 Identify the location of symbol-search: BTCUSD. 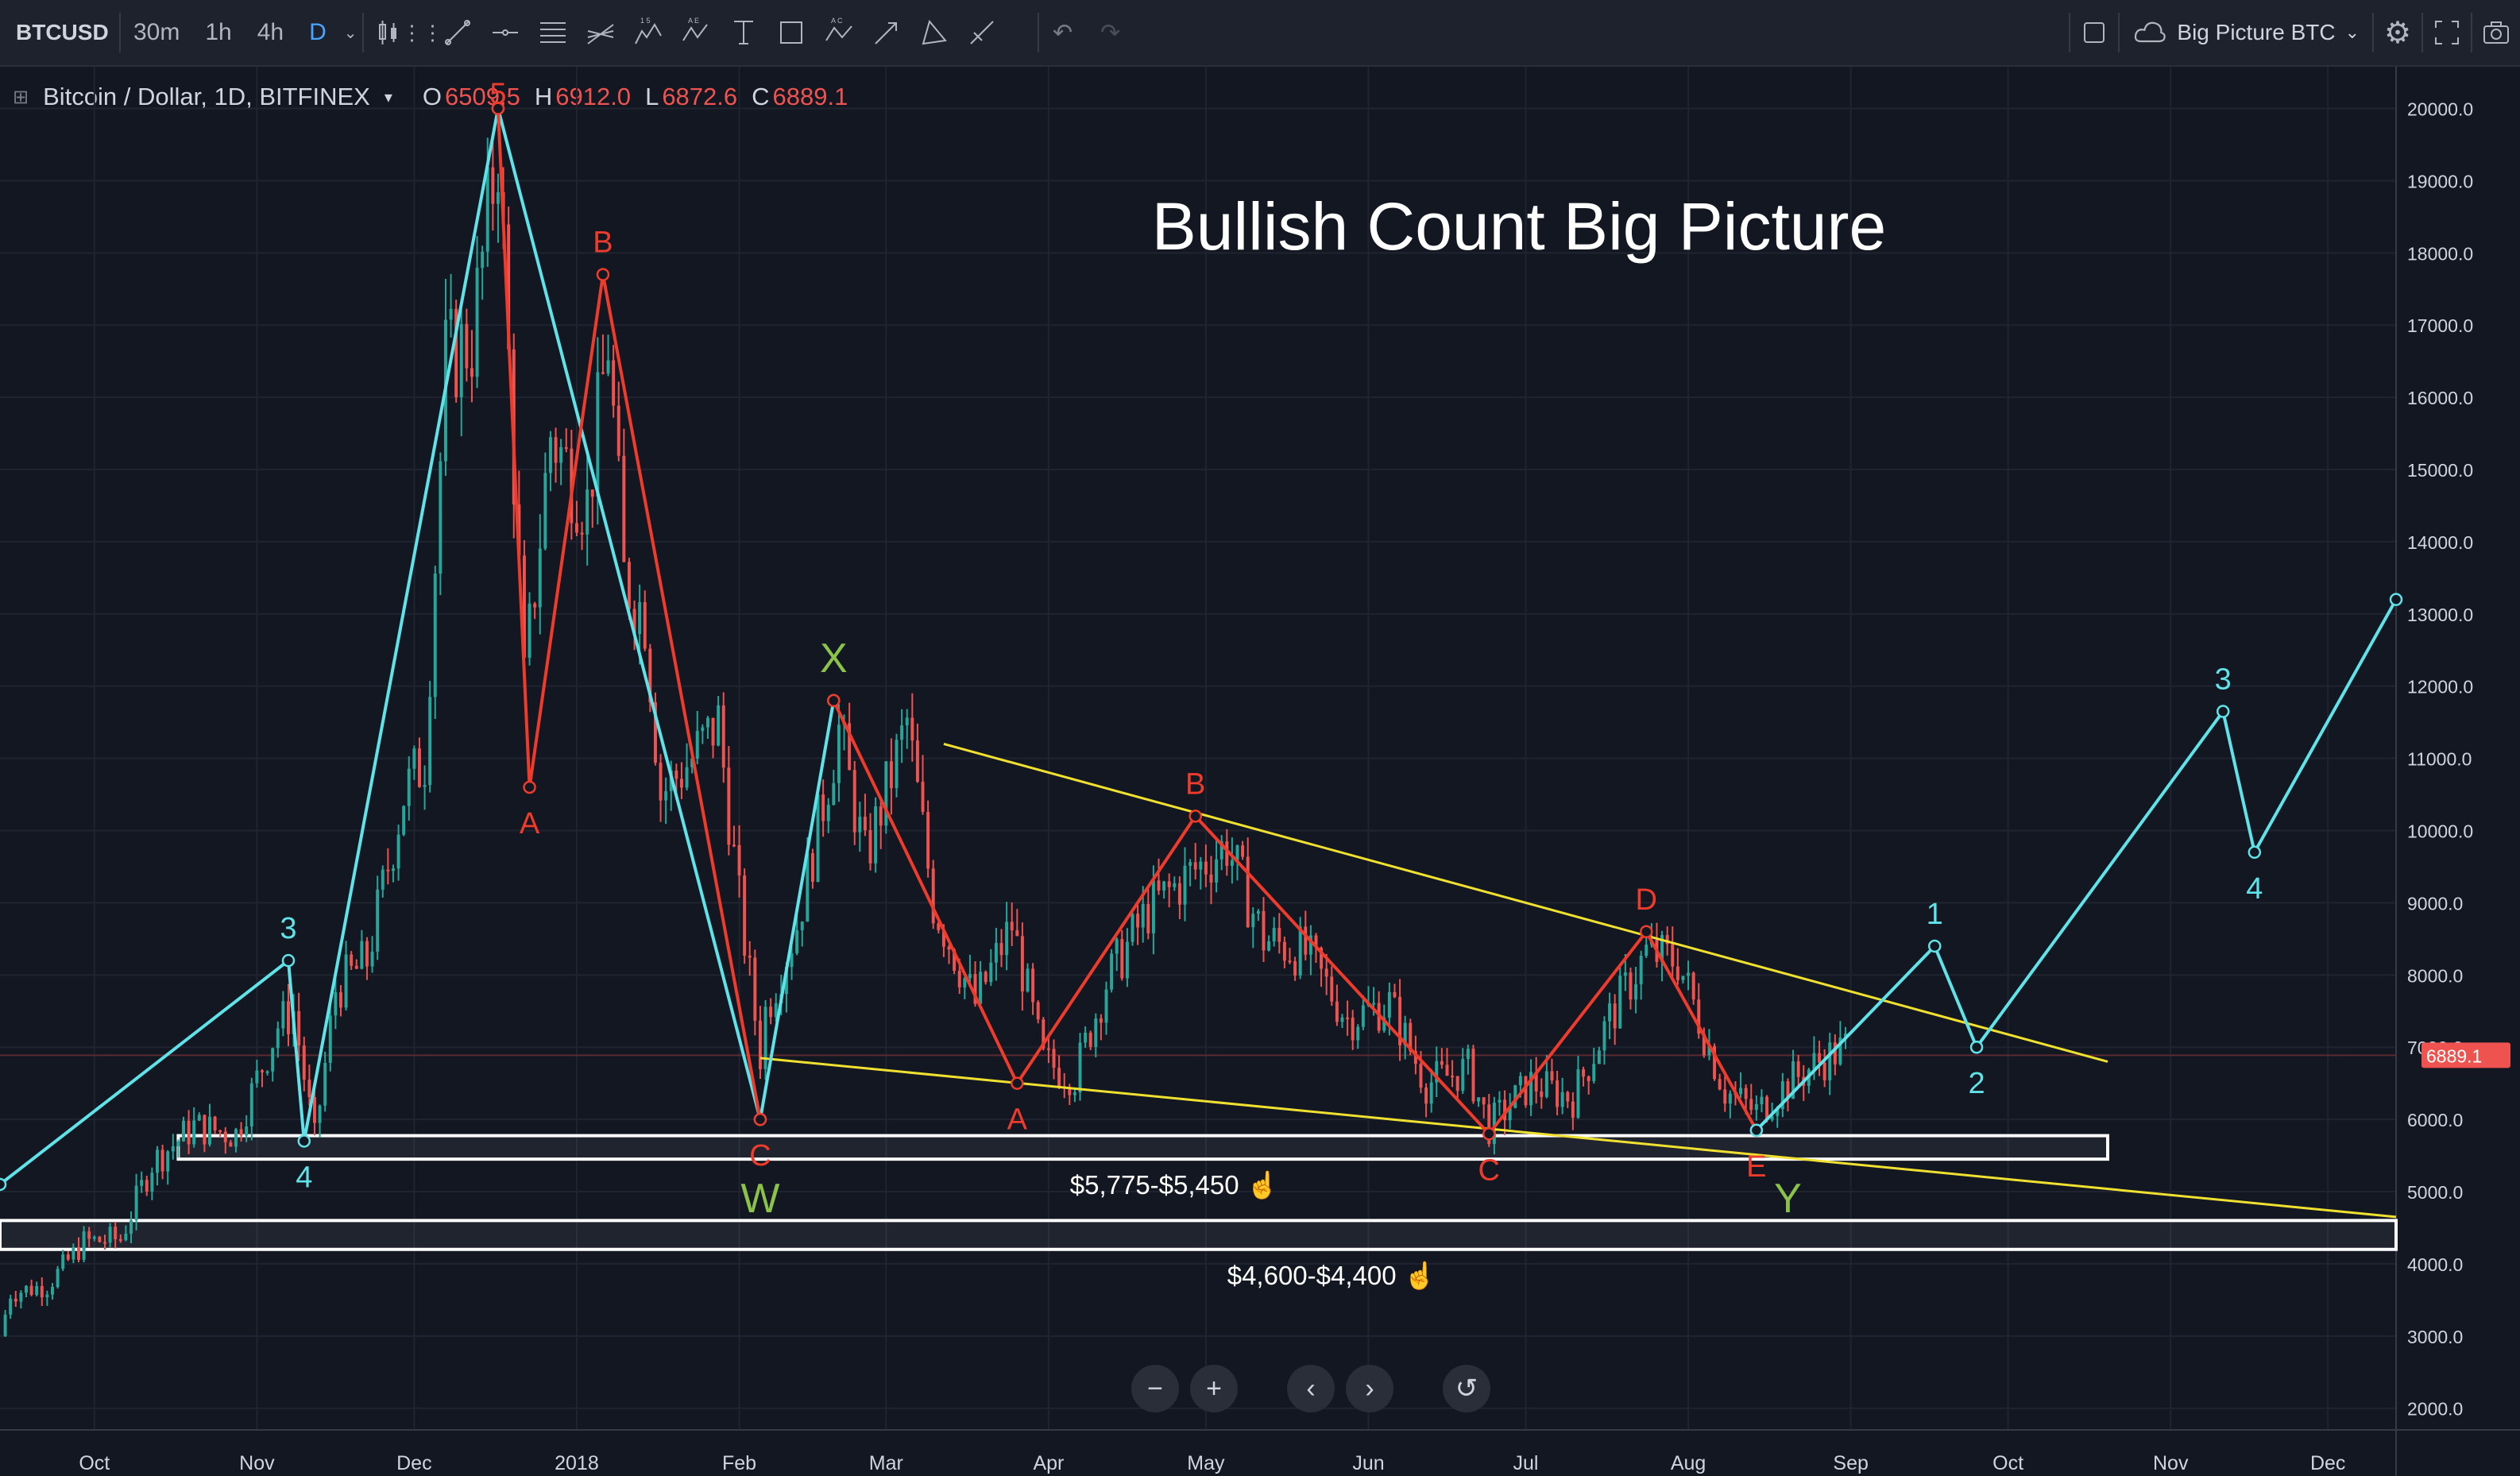
(62, 32).